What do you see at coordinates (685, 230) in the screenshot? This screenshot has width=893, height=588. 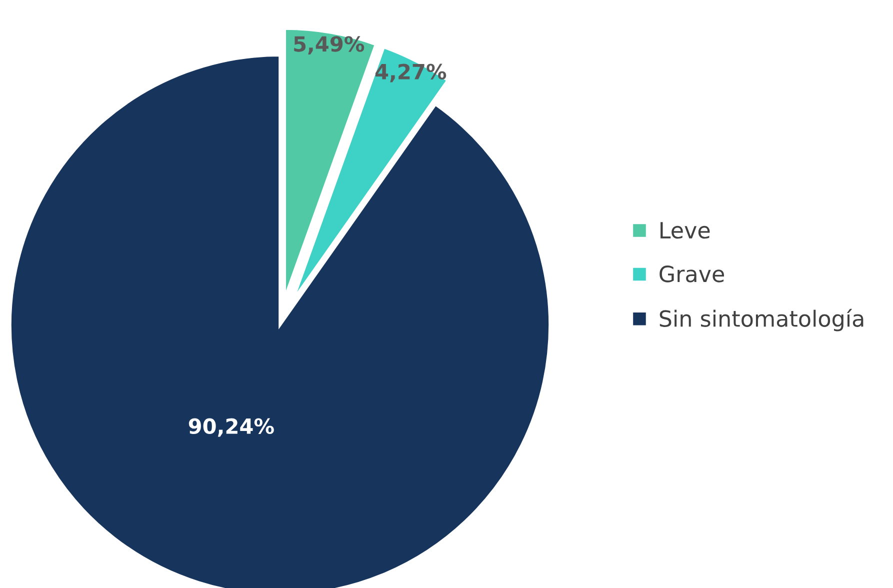 I see `legend-label: Leve` at bounding box center [685, 230].